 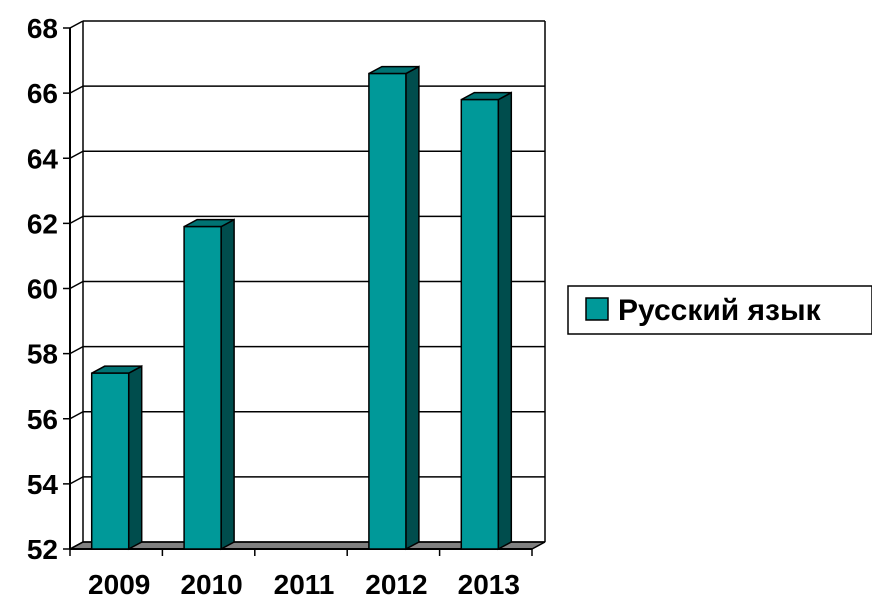 I want to click on legend-label: Русский язык, so click(x=720, y=310).